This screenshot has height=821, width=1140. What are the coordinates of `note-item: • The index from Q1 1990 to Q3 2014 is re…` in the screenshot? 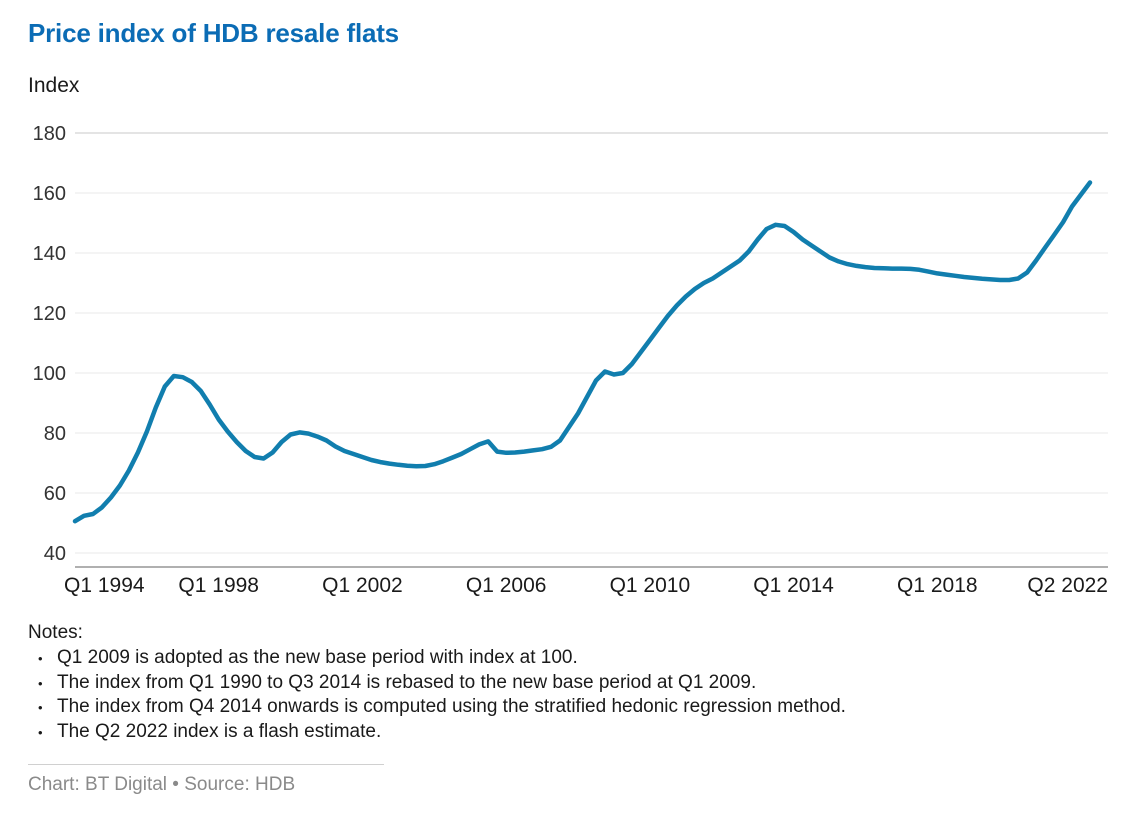 It's located at (573, 683).